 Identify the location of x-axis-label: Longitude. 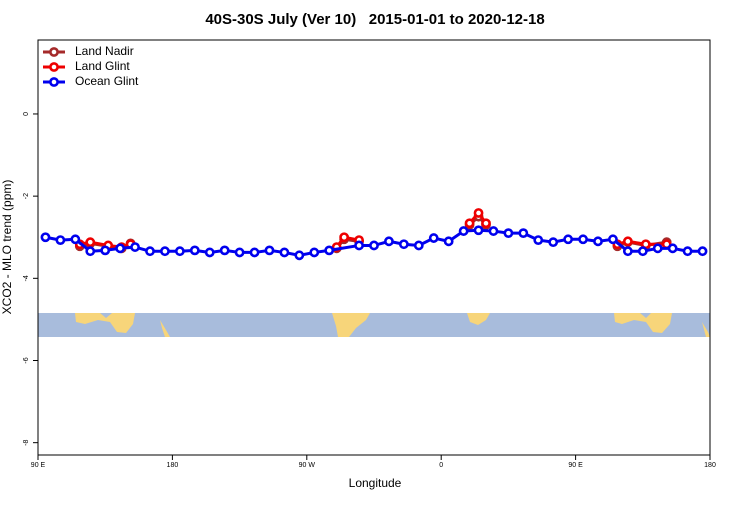
(375, 483).